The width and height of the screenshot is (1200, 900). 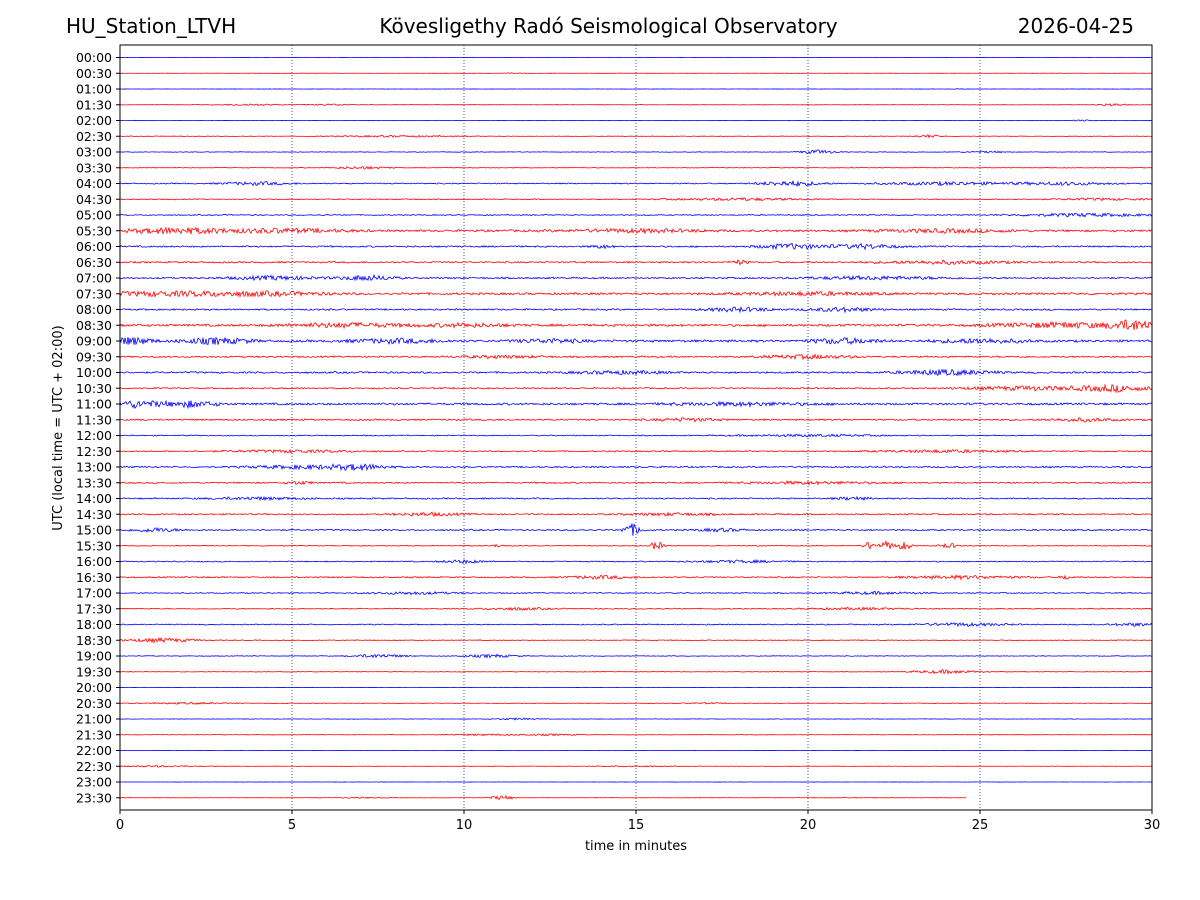 What do you see at coordinates (94, 671) in the screenshot?
I see `row-label: 19:30` at bounding box center [94, 671].